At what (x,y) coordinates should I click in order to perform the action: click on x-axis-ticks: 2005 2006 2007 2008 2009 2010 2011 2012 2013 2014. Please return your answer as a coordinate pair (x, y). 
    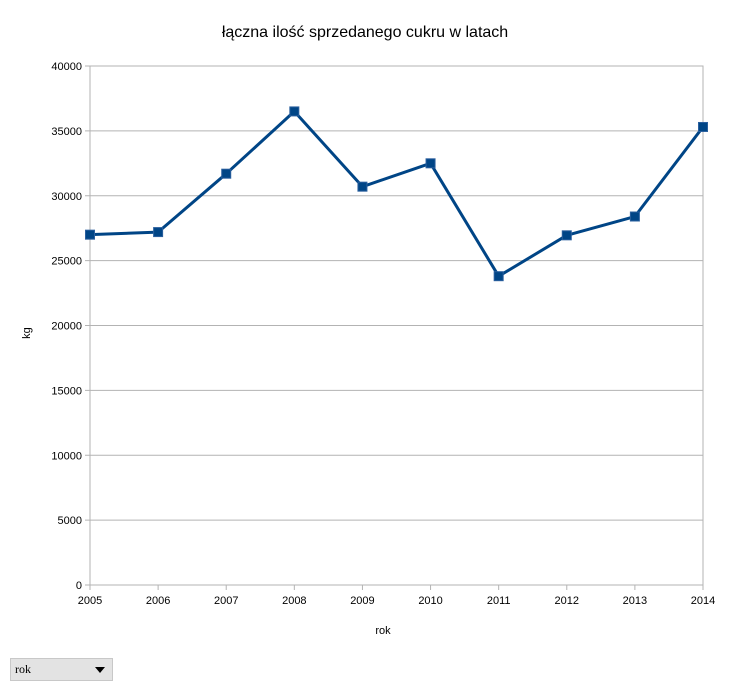
    Looking at the image, I should click on (396, 596).